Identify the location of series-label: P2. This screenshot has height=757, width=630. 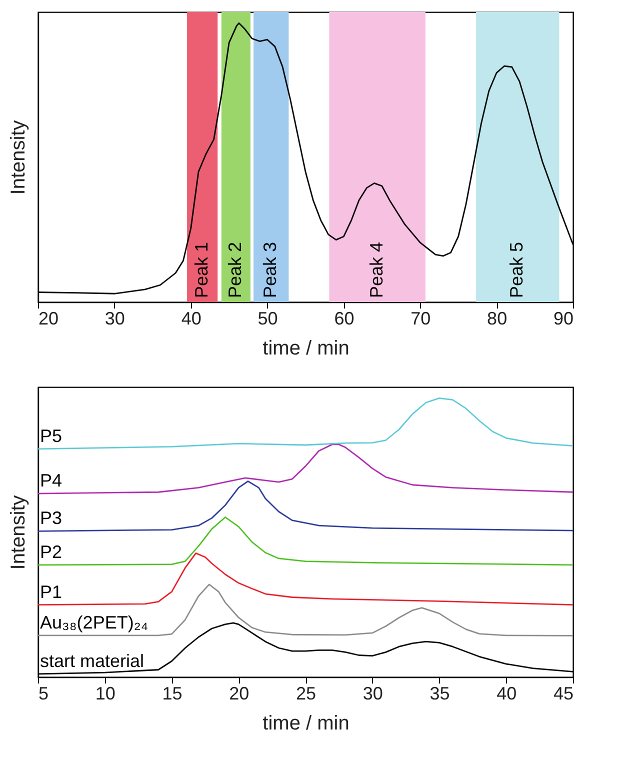
(51, 552).